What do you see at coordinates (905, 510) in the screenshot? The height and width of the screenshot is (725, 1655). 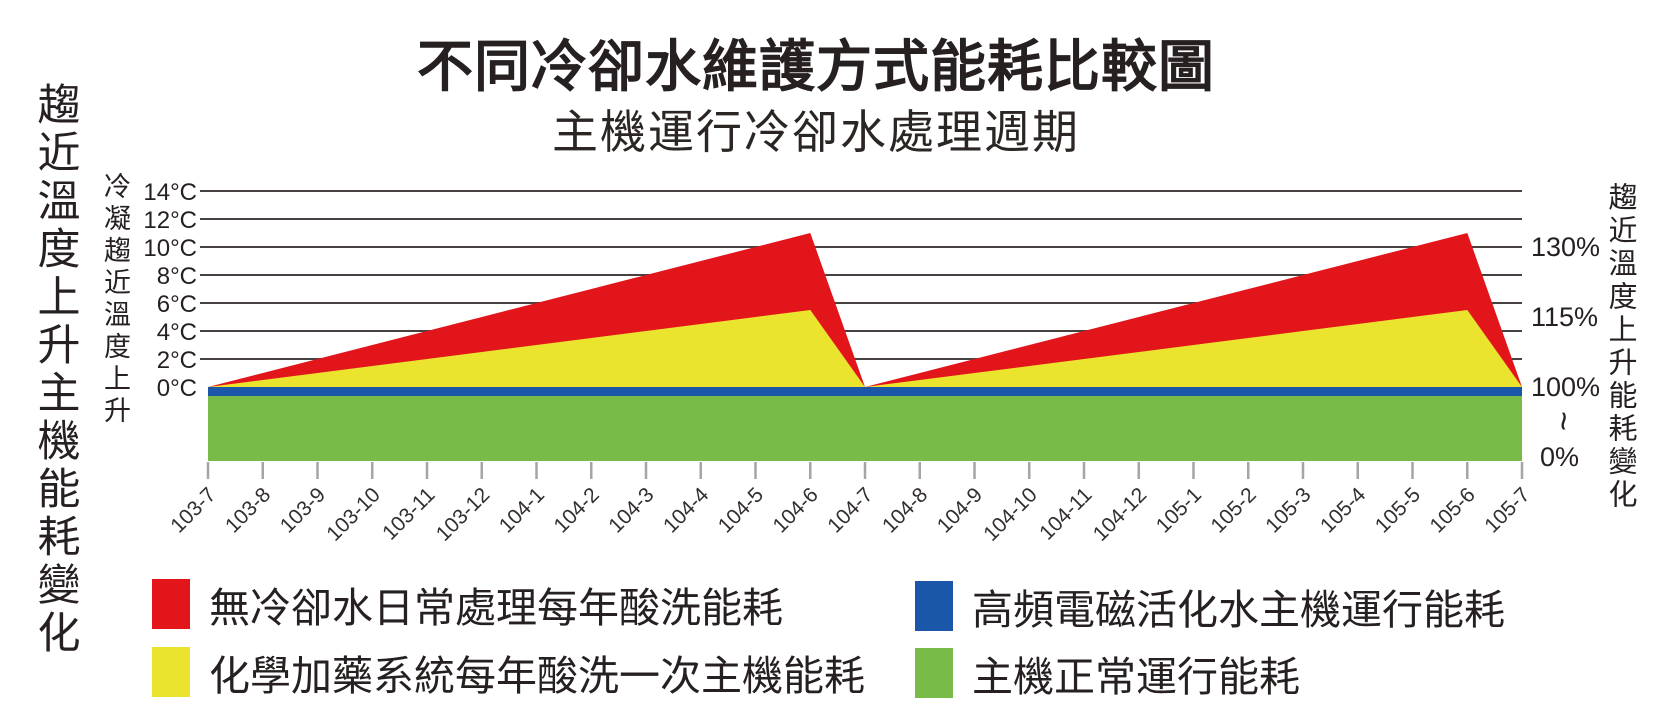 I see `x-axis-label: 104-8` at bounding box center [905, 510].